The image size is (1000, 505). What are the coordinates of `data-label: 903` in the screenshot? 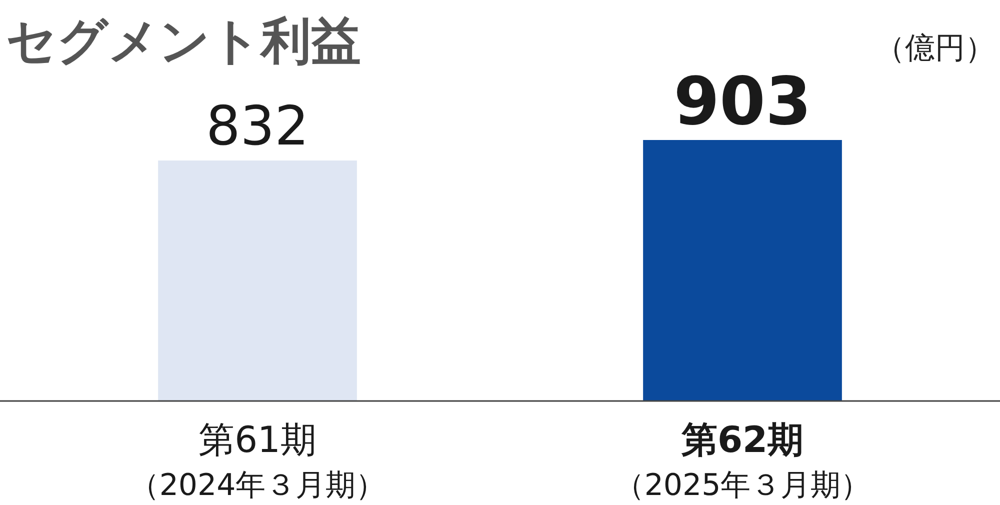 It's located at (743, 101).